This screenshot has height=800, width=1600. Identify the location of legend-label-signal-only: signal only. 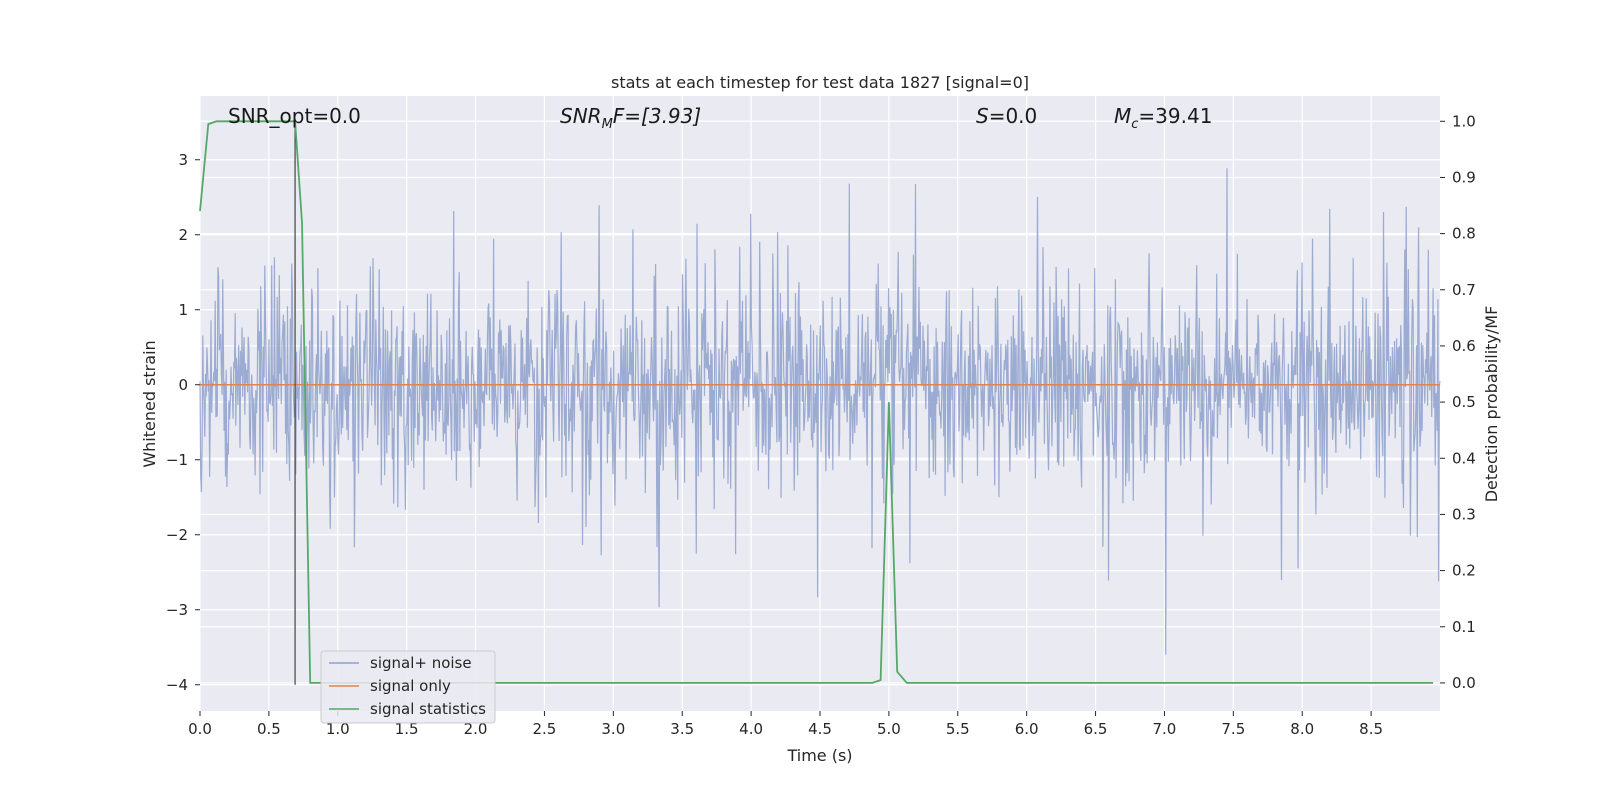
(410, 686).